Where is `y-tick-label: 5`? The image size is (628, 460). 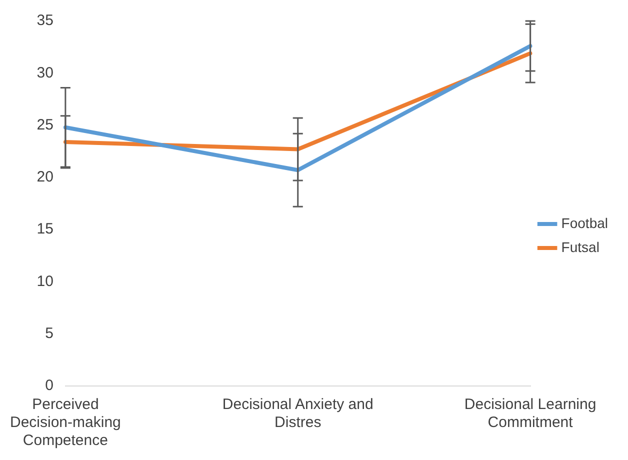 y-tick-label: 5 is located at coordinates (49, 333).